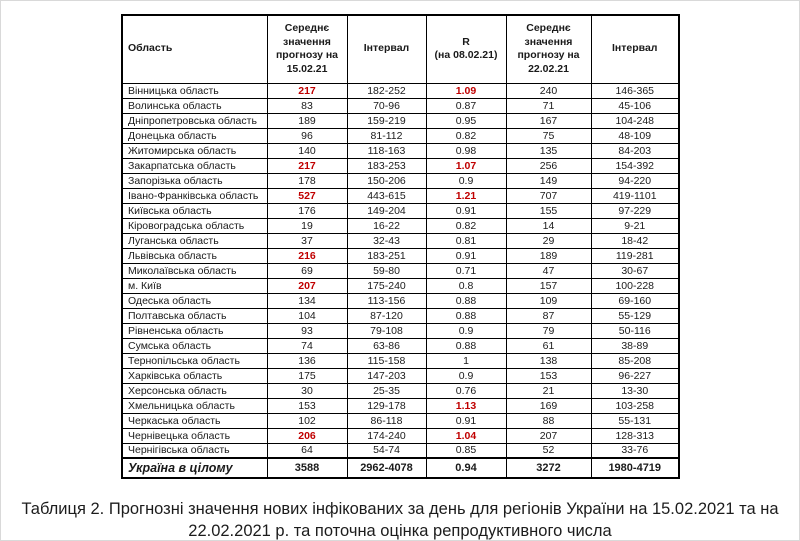  I want to click on cell-r-value: 1.09, so click(466, 90).